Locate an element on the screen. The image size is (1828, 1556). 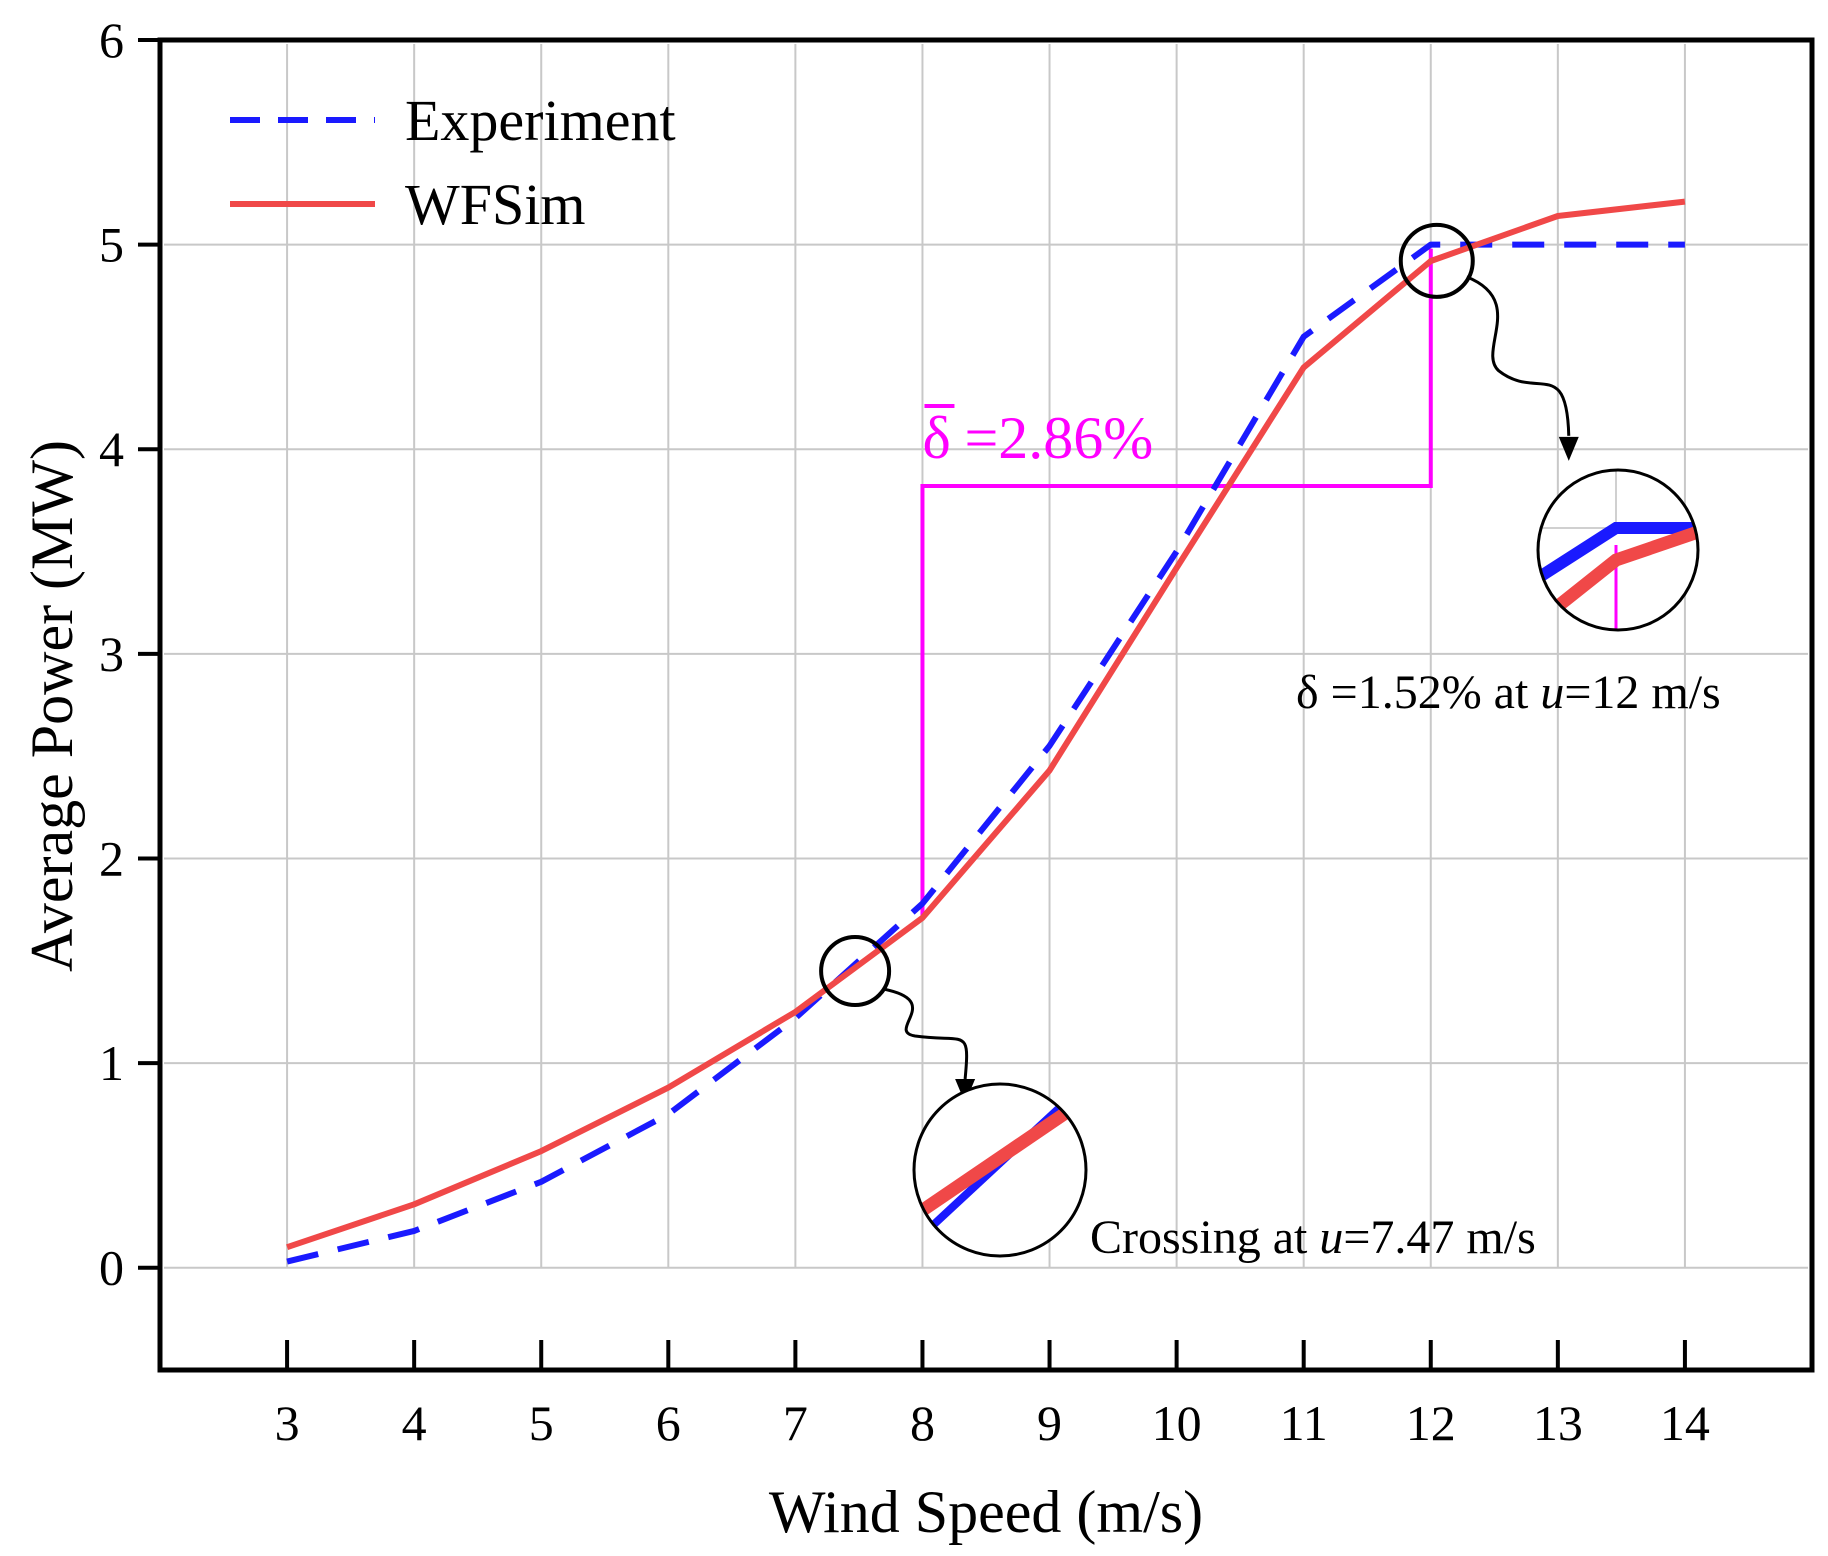
x-tick-label: 13 is located at coordinates (1558, 1423).